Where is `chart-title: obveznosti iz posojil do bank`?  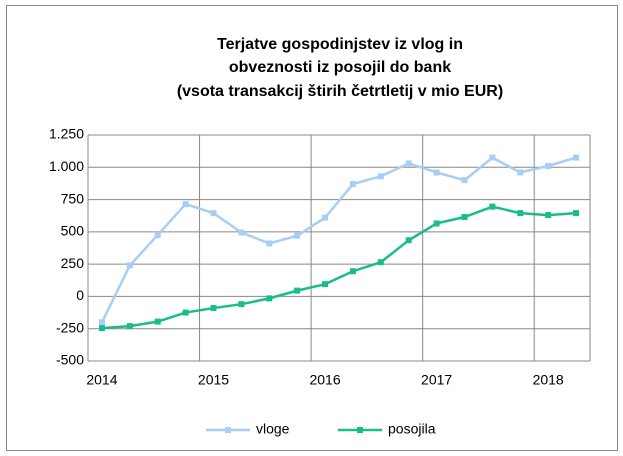 chart-title: obveznosti iz posojil do bank is located at coordinates (340, 67).